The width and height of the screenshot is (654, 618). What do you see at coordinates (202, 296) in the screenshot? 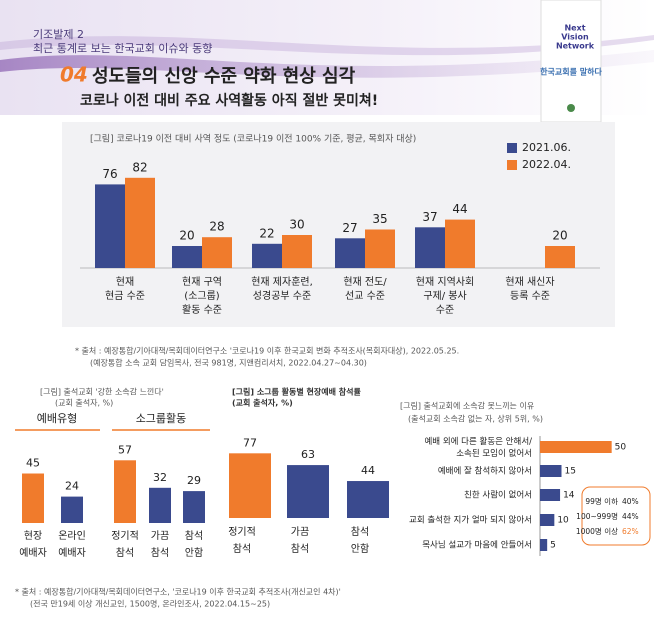
I see `x-tick-label: 현재 구역 (소그룹) 활동 수준` at bounding box center [202, 296].